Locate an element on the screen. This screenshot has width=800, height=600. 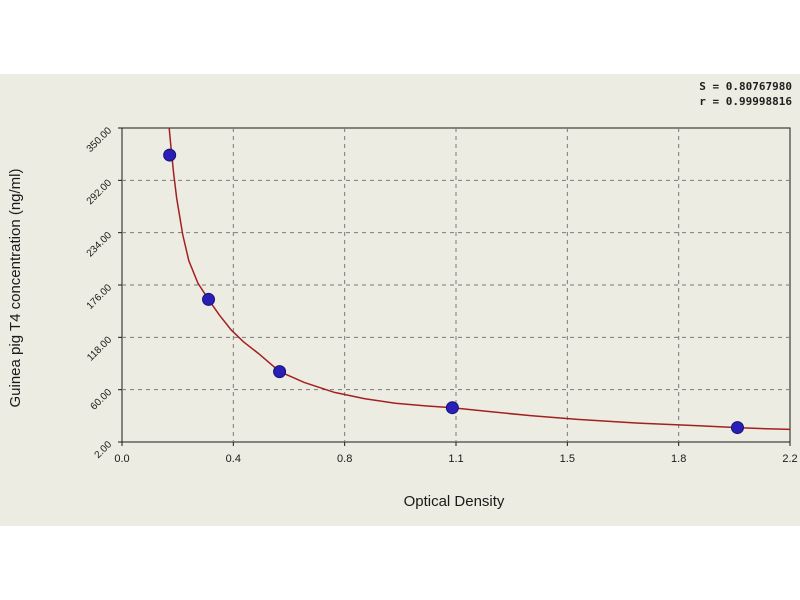
x-tick-label: 0.4 is located at coordinates (233, 459).